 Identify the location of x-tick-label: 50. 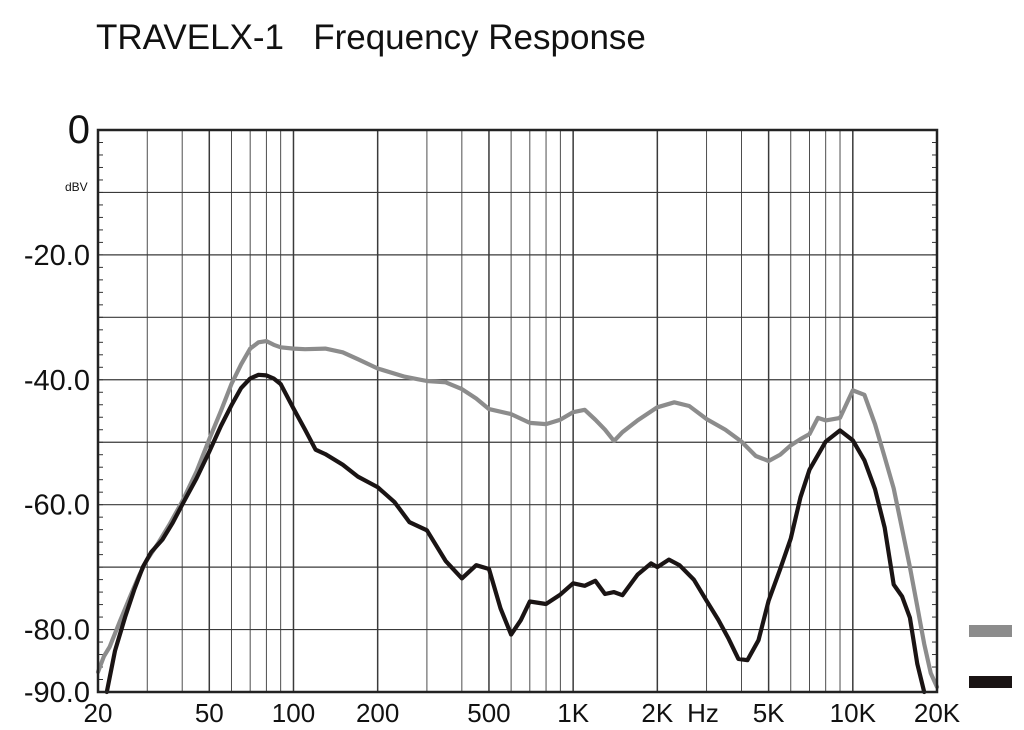
(209, 713).